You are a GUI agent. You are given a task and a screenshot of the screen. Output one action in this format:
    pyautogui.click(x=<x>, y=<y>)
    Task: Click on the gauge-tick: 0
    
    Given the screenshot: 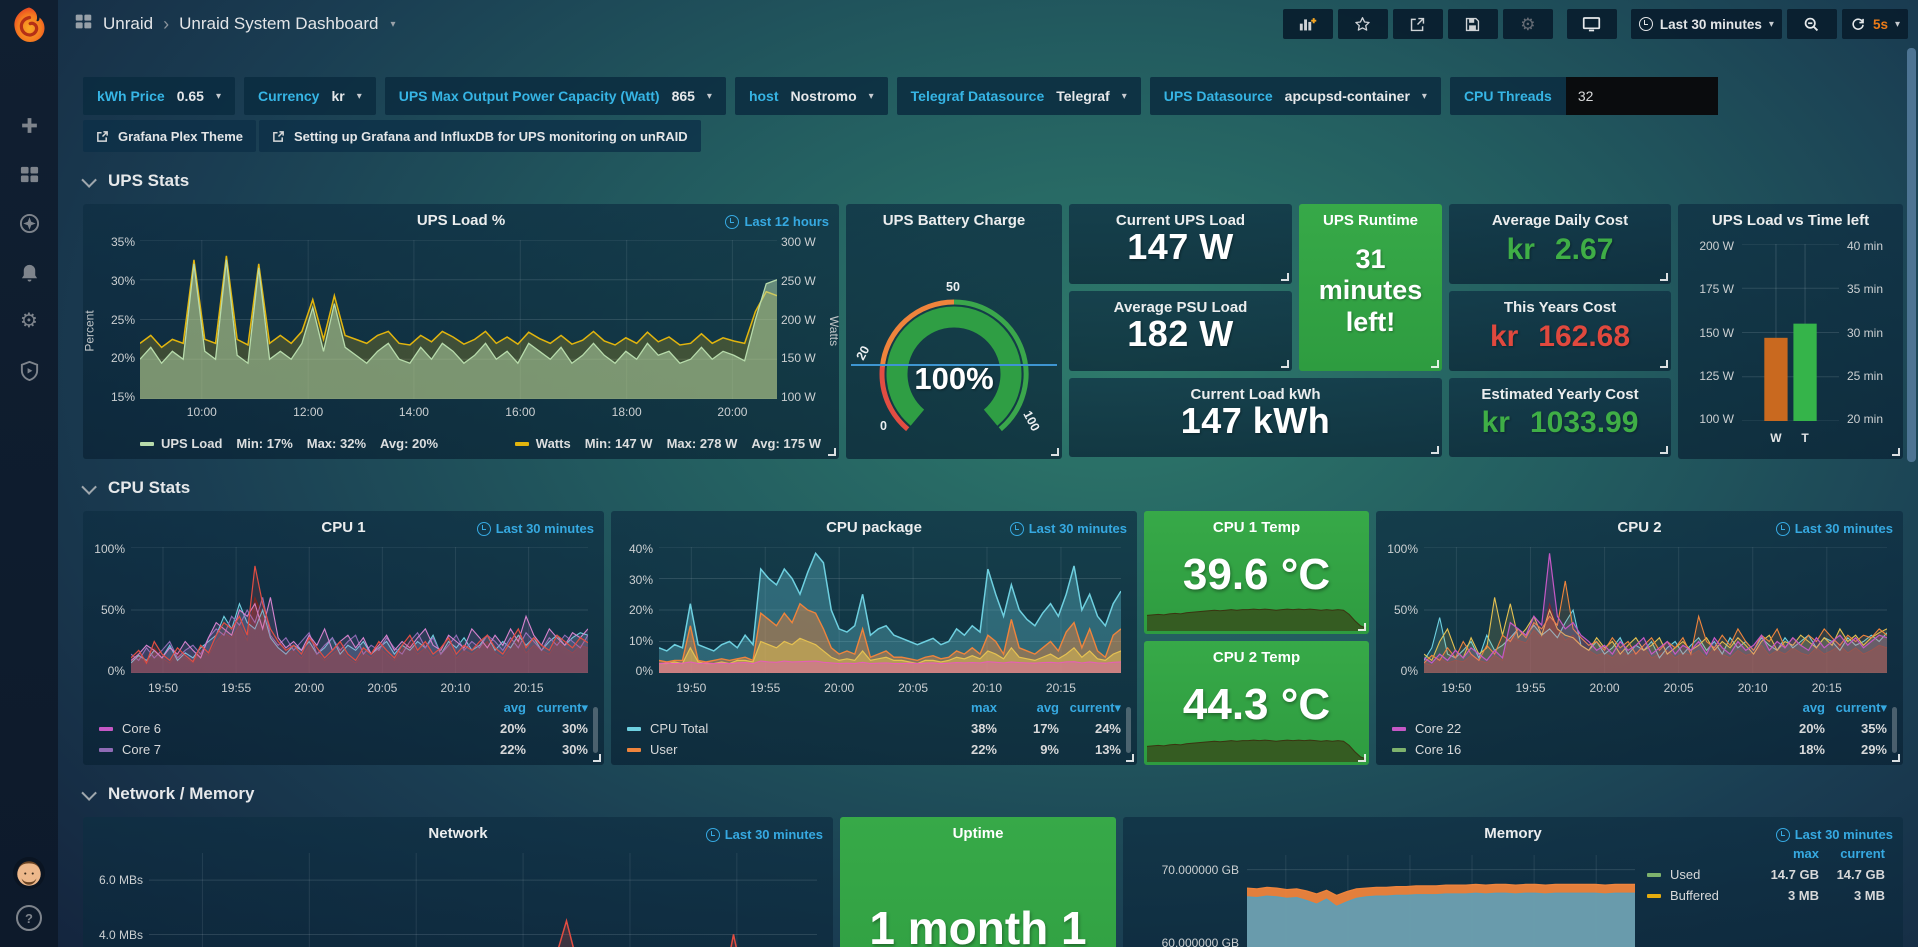 What is the action you would take?
    pyautogui.click(x=883, y=425)
    